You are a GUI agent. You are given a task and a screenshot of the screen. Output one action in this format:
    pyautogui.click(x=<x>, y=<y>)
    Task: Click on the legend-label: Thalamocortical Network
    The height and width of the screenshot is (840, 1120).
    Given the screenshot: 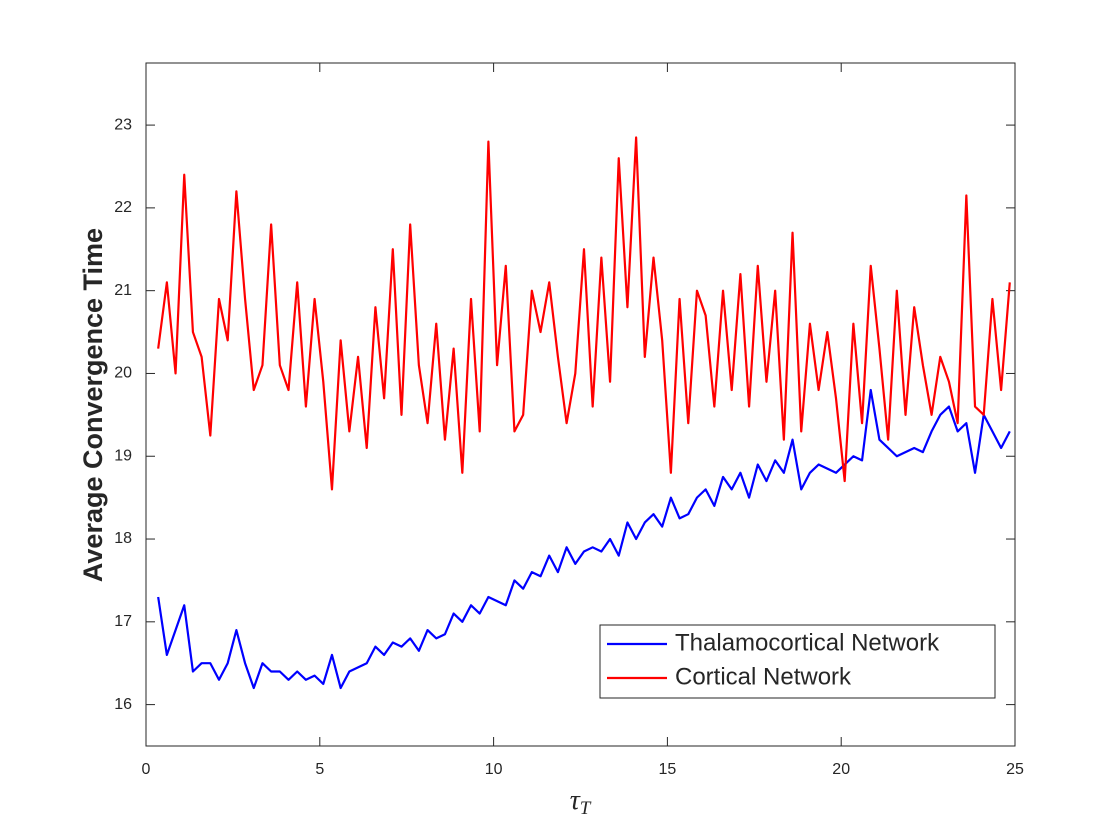 What is the action you would take?
    pyautogui.click(x=807, y=642)
    